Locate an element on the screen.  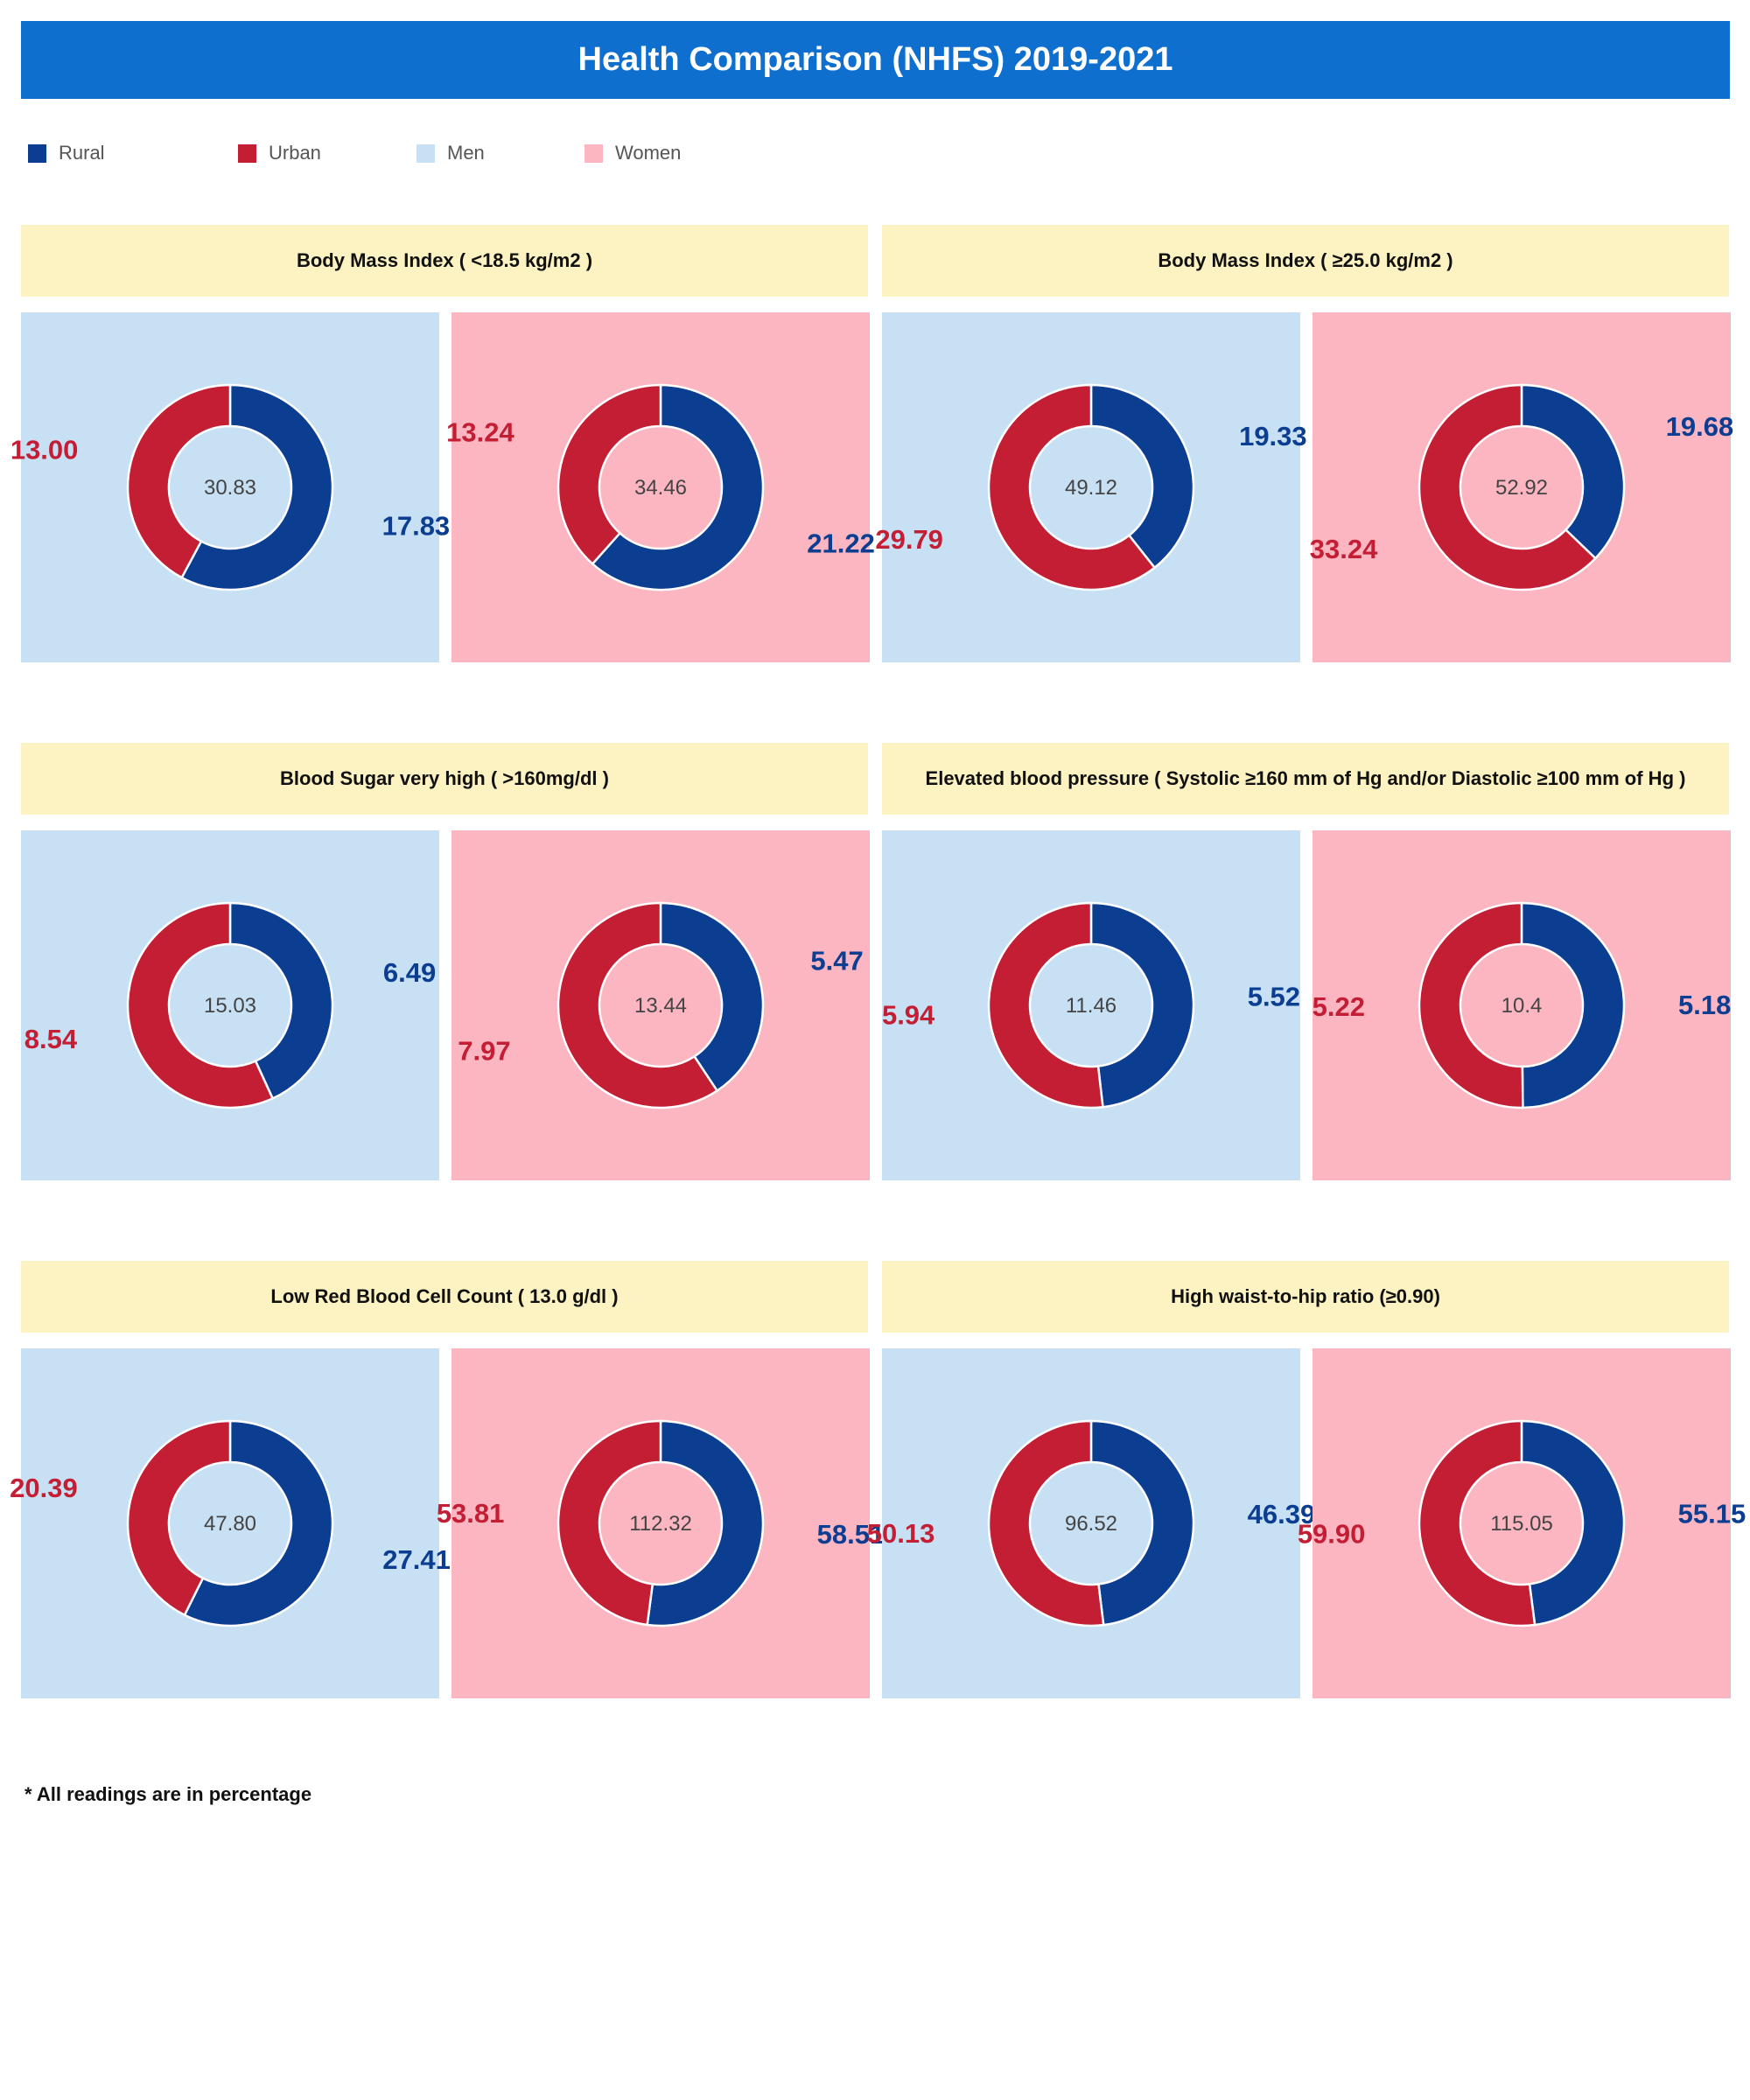
donut-chart: 96.52 46.39 50.13 is located at coordinates (1091, 1523).